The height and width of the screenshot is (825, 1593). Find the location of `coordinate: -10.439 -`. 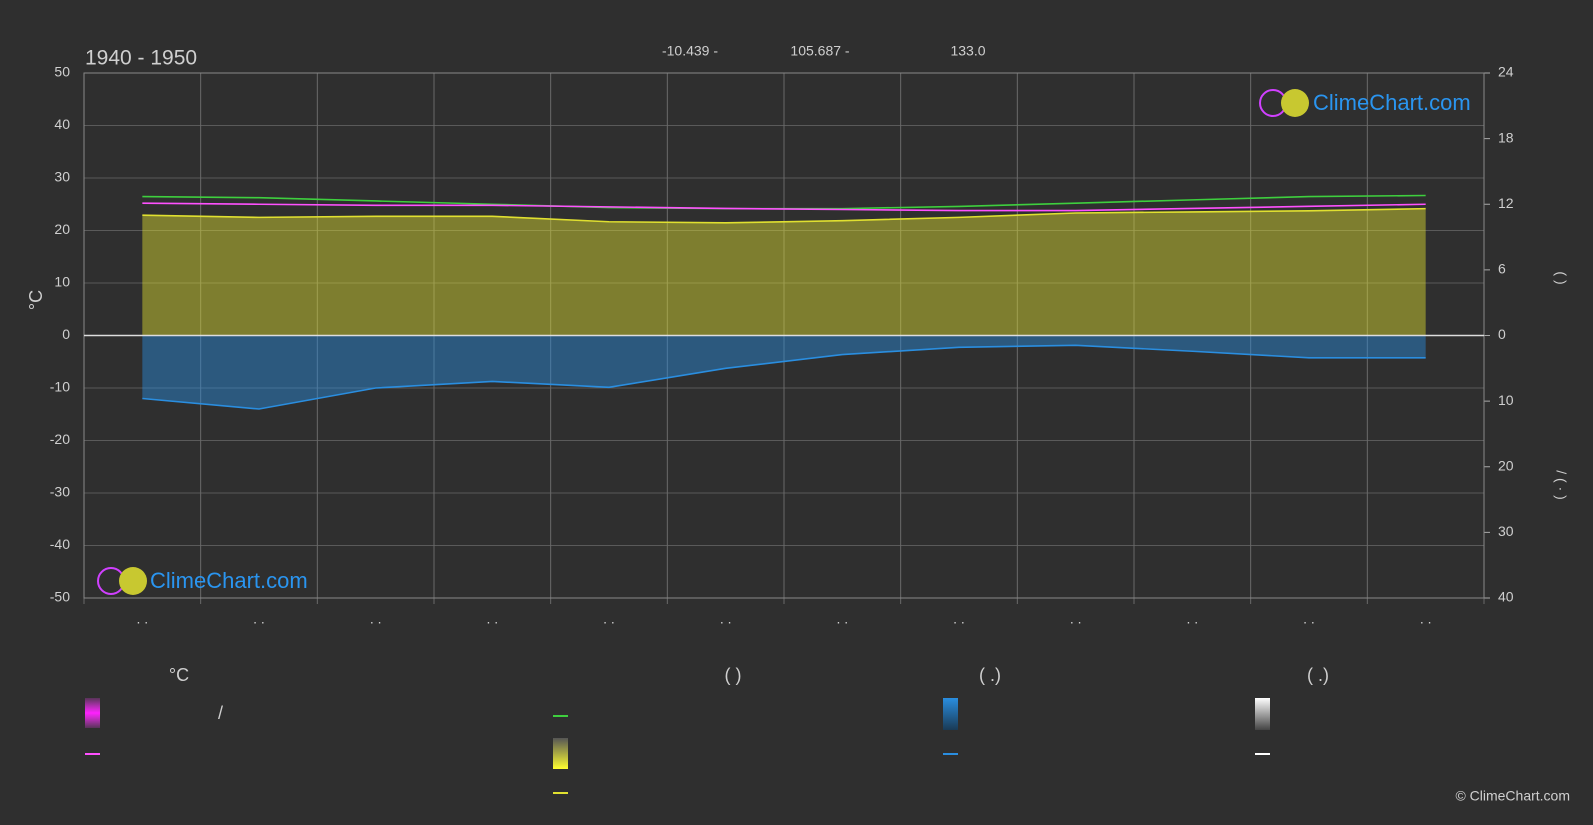

coordinate: -10.439 - is located at coordinates (690, 51).